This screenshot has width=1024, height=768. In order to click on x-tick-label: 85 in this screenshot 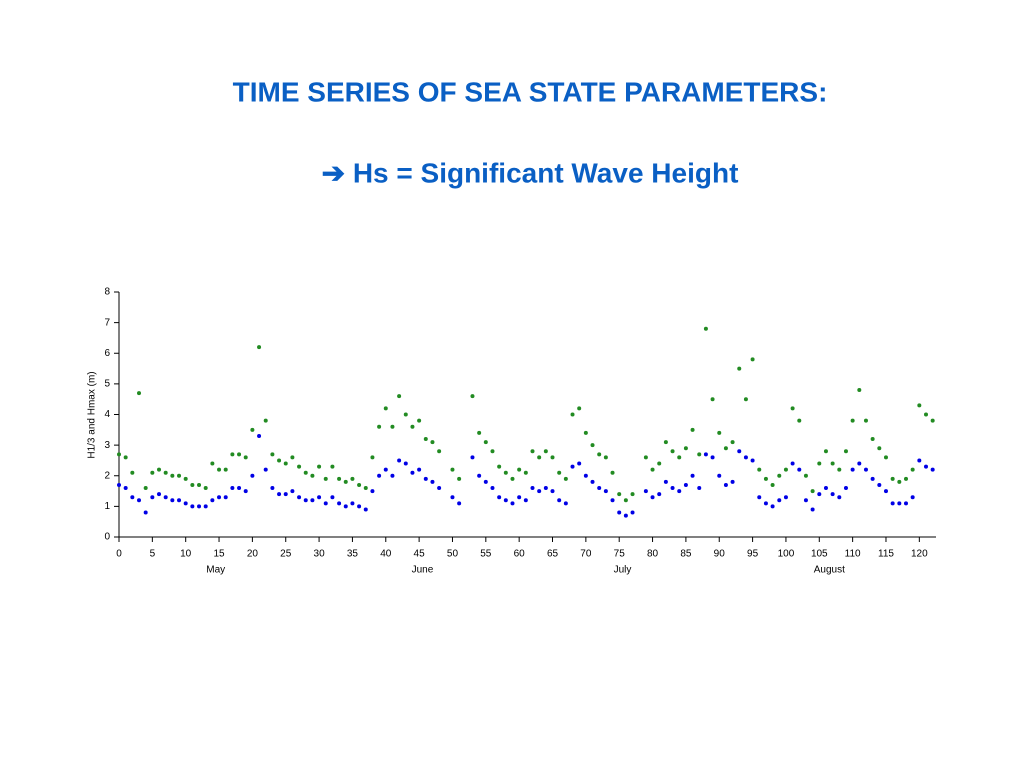, I will do `click(686, 554)`.